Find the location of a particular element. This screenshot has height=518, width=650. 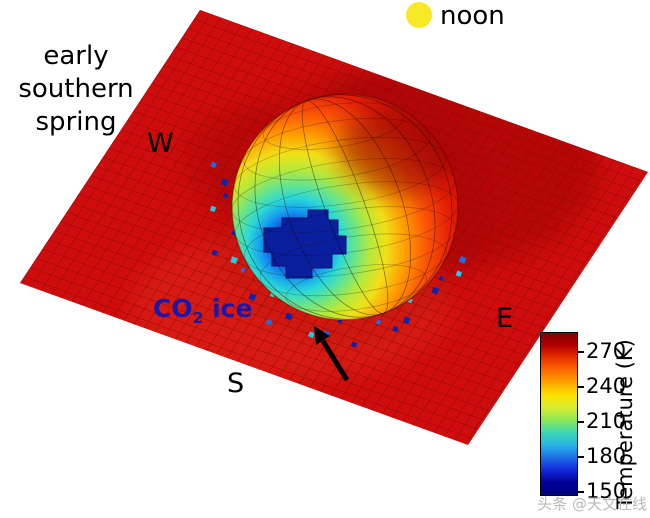

co2-ice-label-sub: 2 is located at coordinates (198, 318).